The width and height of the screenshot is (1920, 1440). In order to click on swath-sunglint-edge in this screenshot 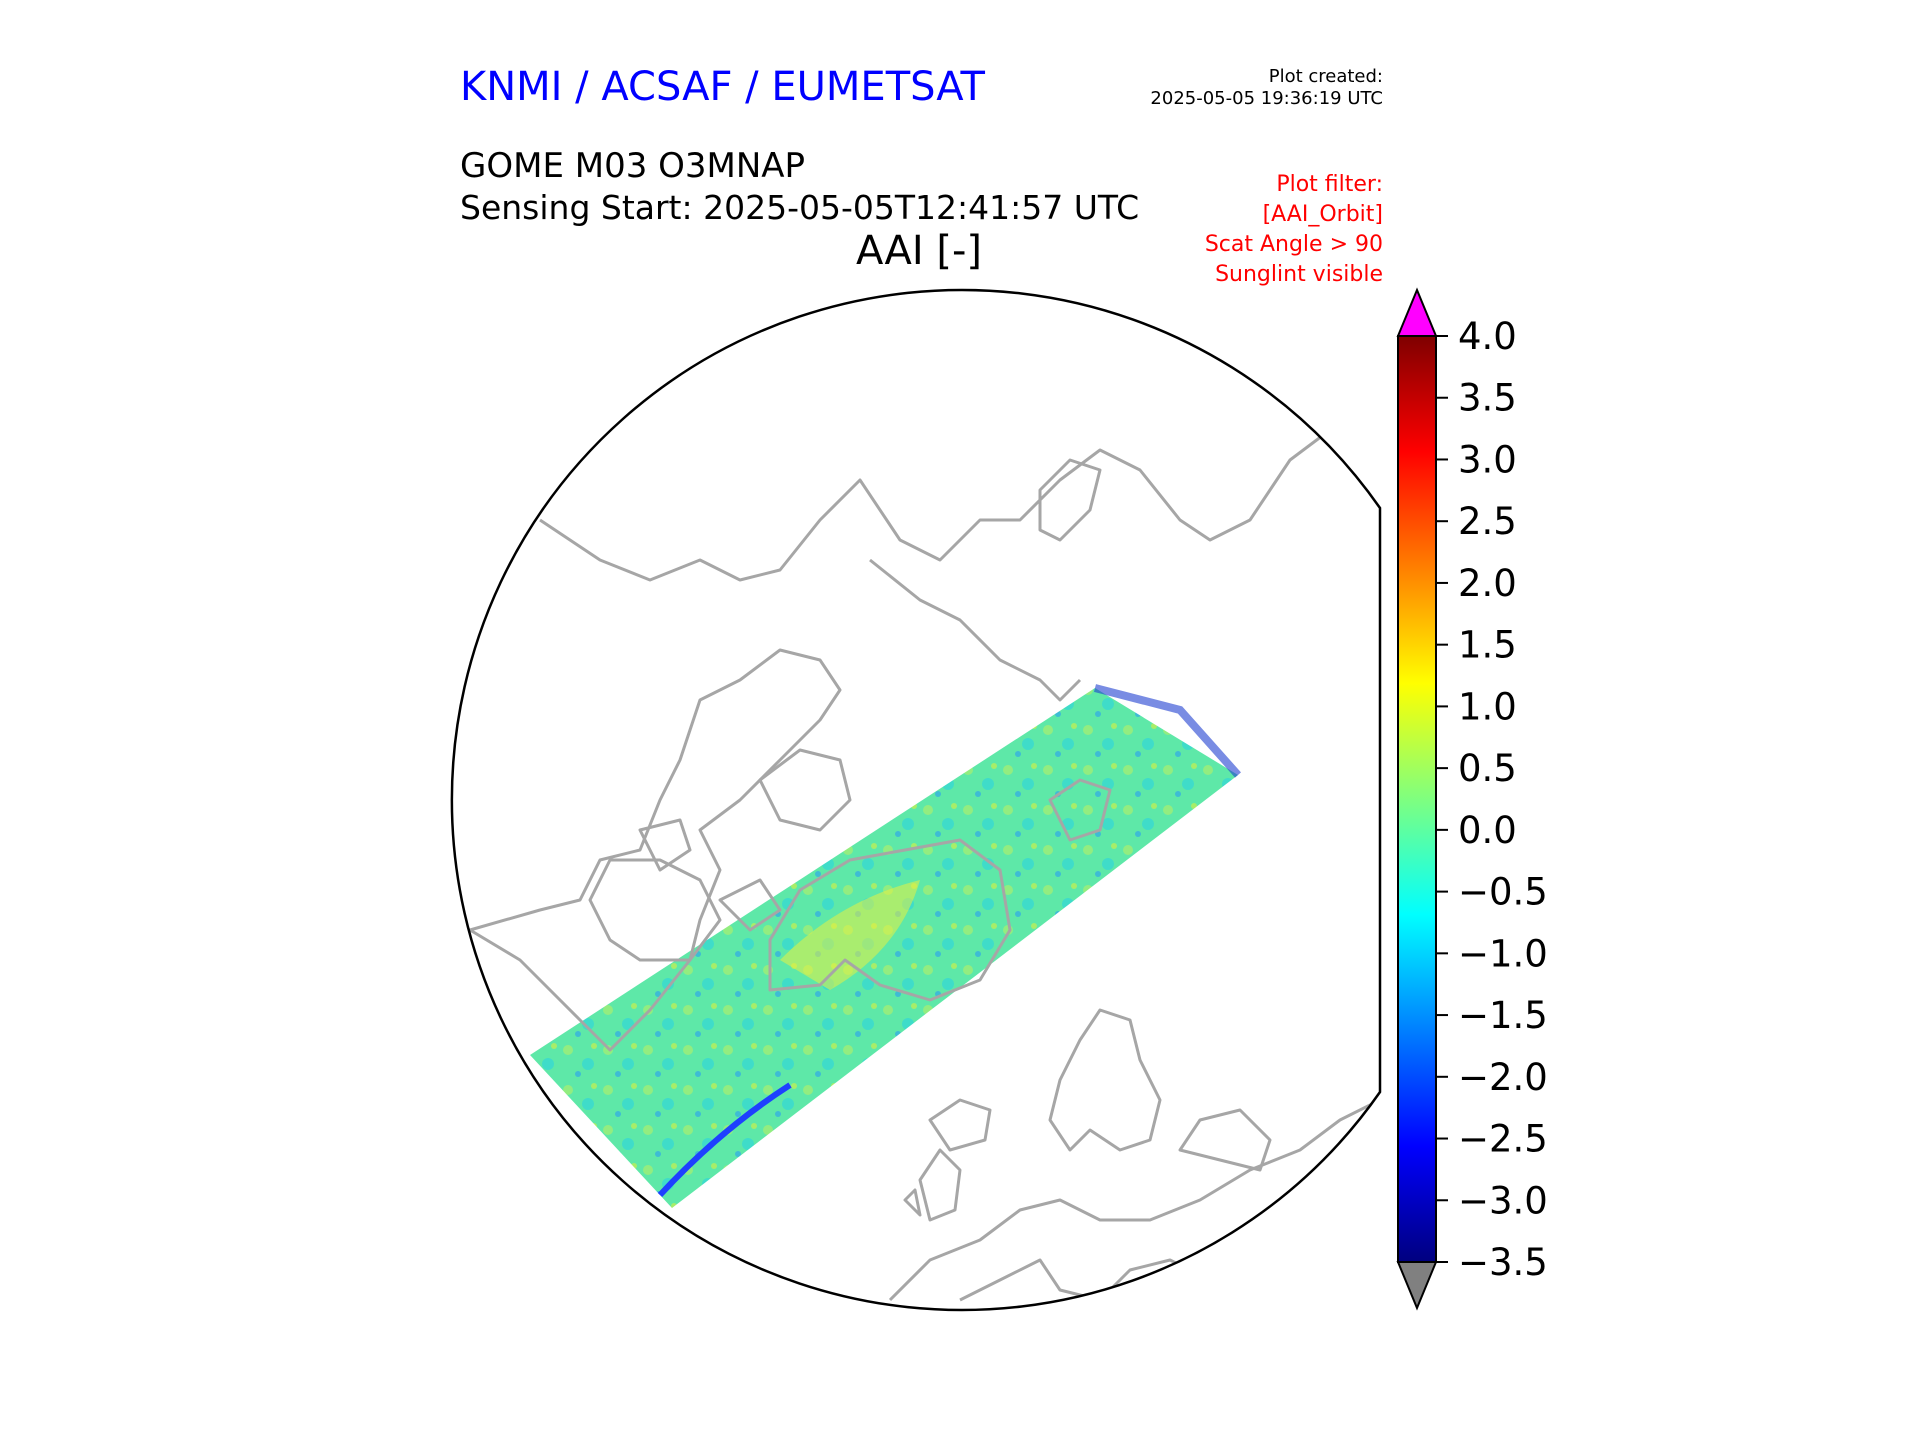, I will do `click(1167, 731)`.